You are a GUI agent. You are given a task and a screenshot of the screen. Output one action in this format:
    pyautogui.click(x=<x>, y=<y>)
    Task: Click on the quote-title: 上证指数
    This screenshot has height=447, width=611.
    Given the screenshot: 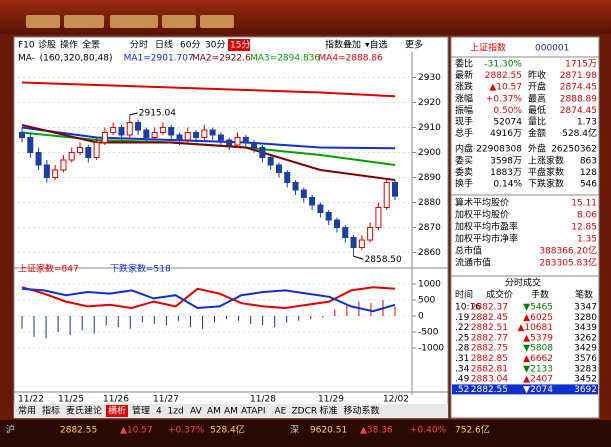 What is the action you would take?
    pyautogui.click(x=488, y=48)
    